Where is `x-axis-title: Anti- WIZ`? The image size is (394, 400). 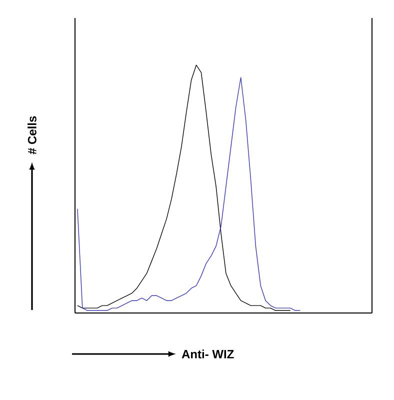
x-axis-title: Anti- WIZ is located at coordinates (208, 354).